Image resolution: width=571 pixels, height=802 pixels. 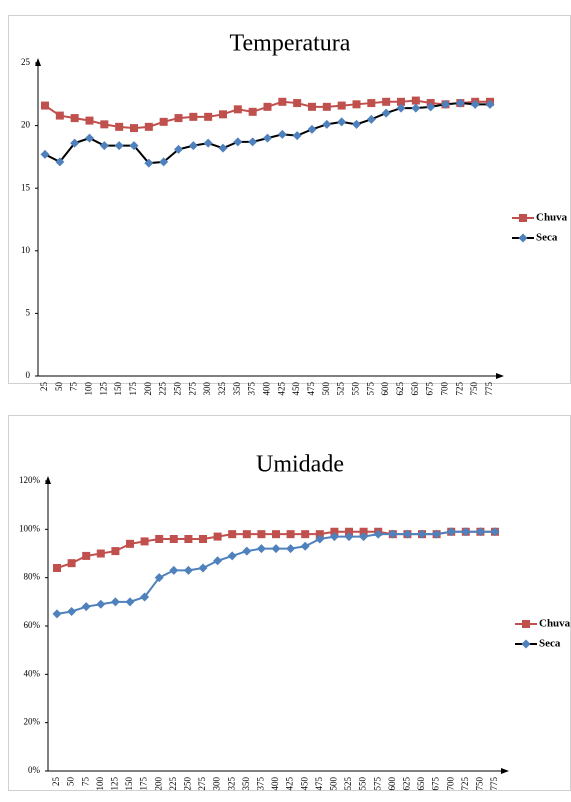 What do you see at coordinates (71, 782) in the screenshot?
I see `x-tick-label: 50` at bounding box center [71, 782].